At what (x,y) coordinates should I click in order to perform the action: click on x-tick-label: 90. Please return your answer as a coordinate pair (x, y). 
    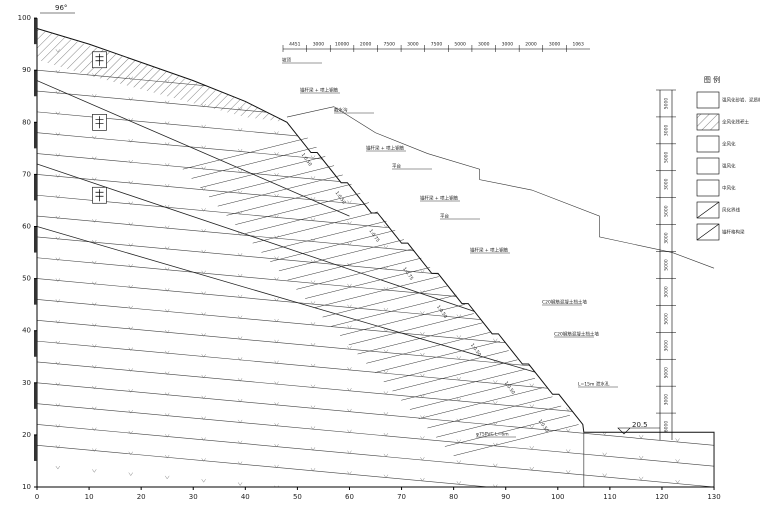
    Looking at the image, I should click on (505, 497).